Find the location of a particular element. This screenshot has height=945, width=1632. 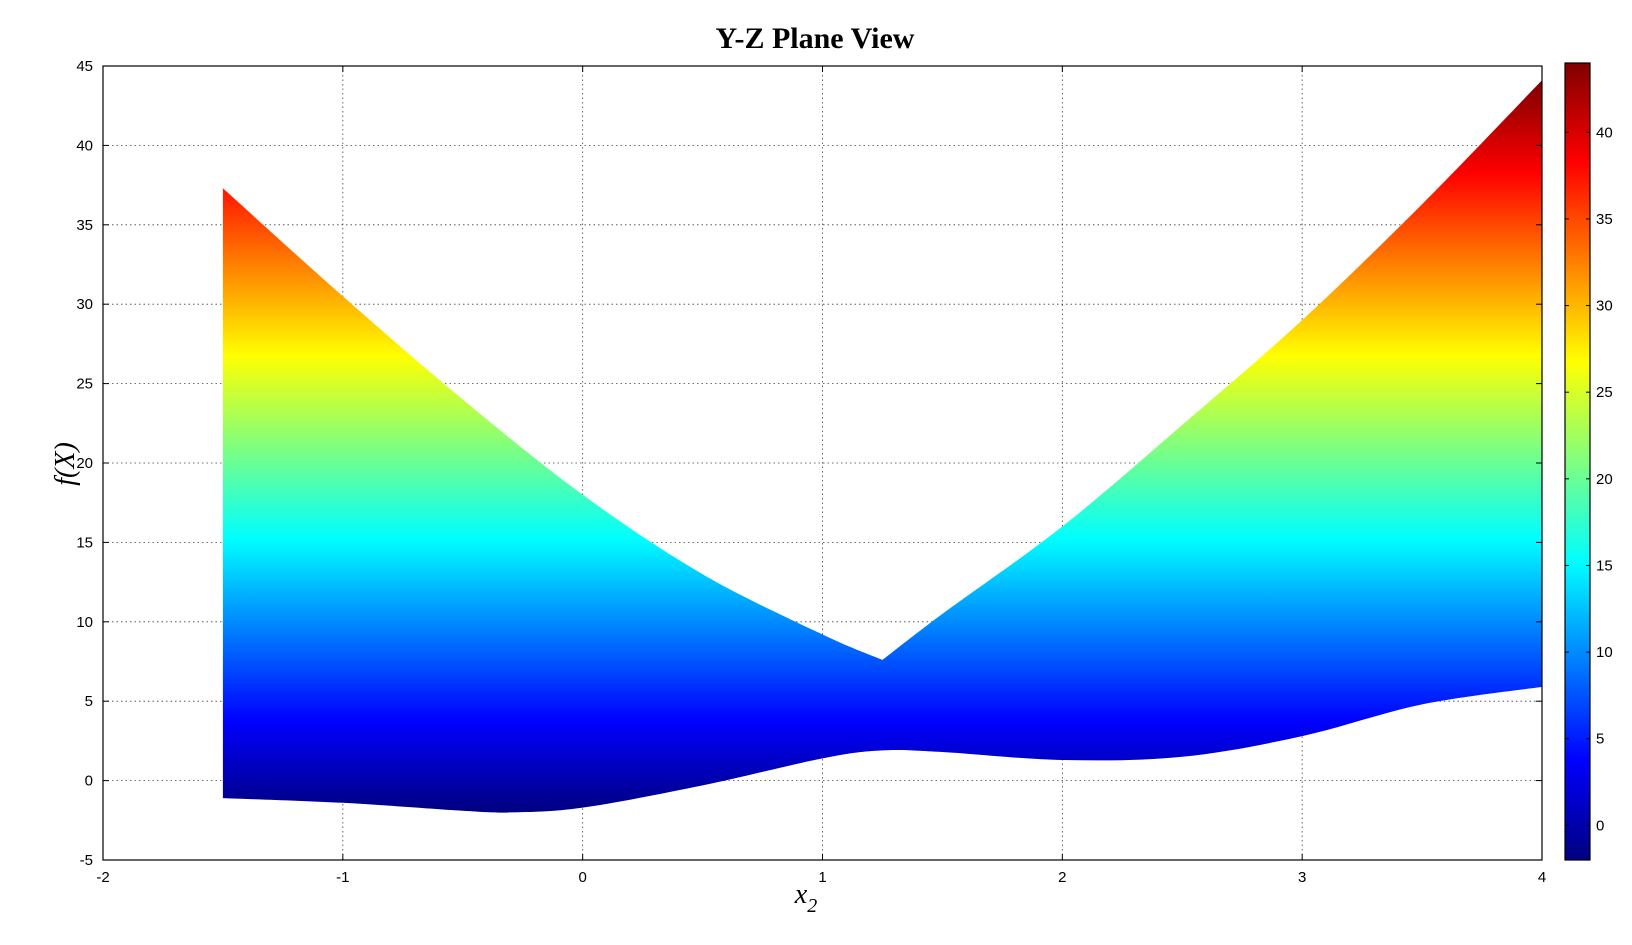

y-tick-label: 45 is located at coordinates (84, 66).